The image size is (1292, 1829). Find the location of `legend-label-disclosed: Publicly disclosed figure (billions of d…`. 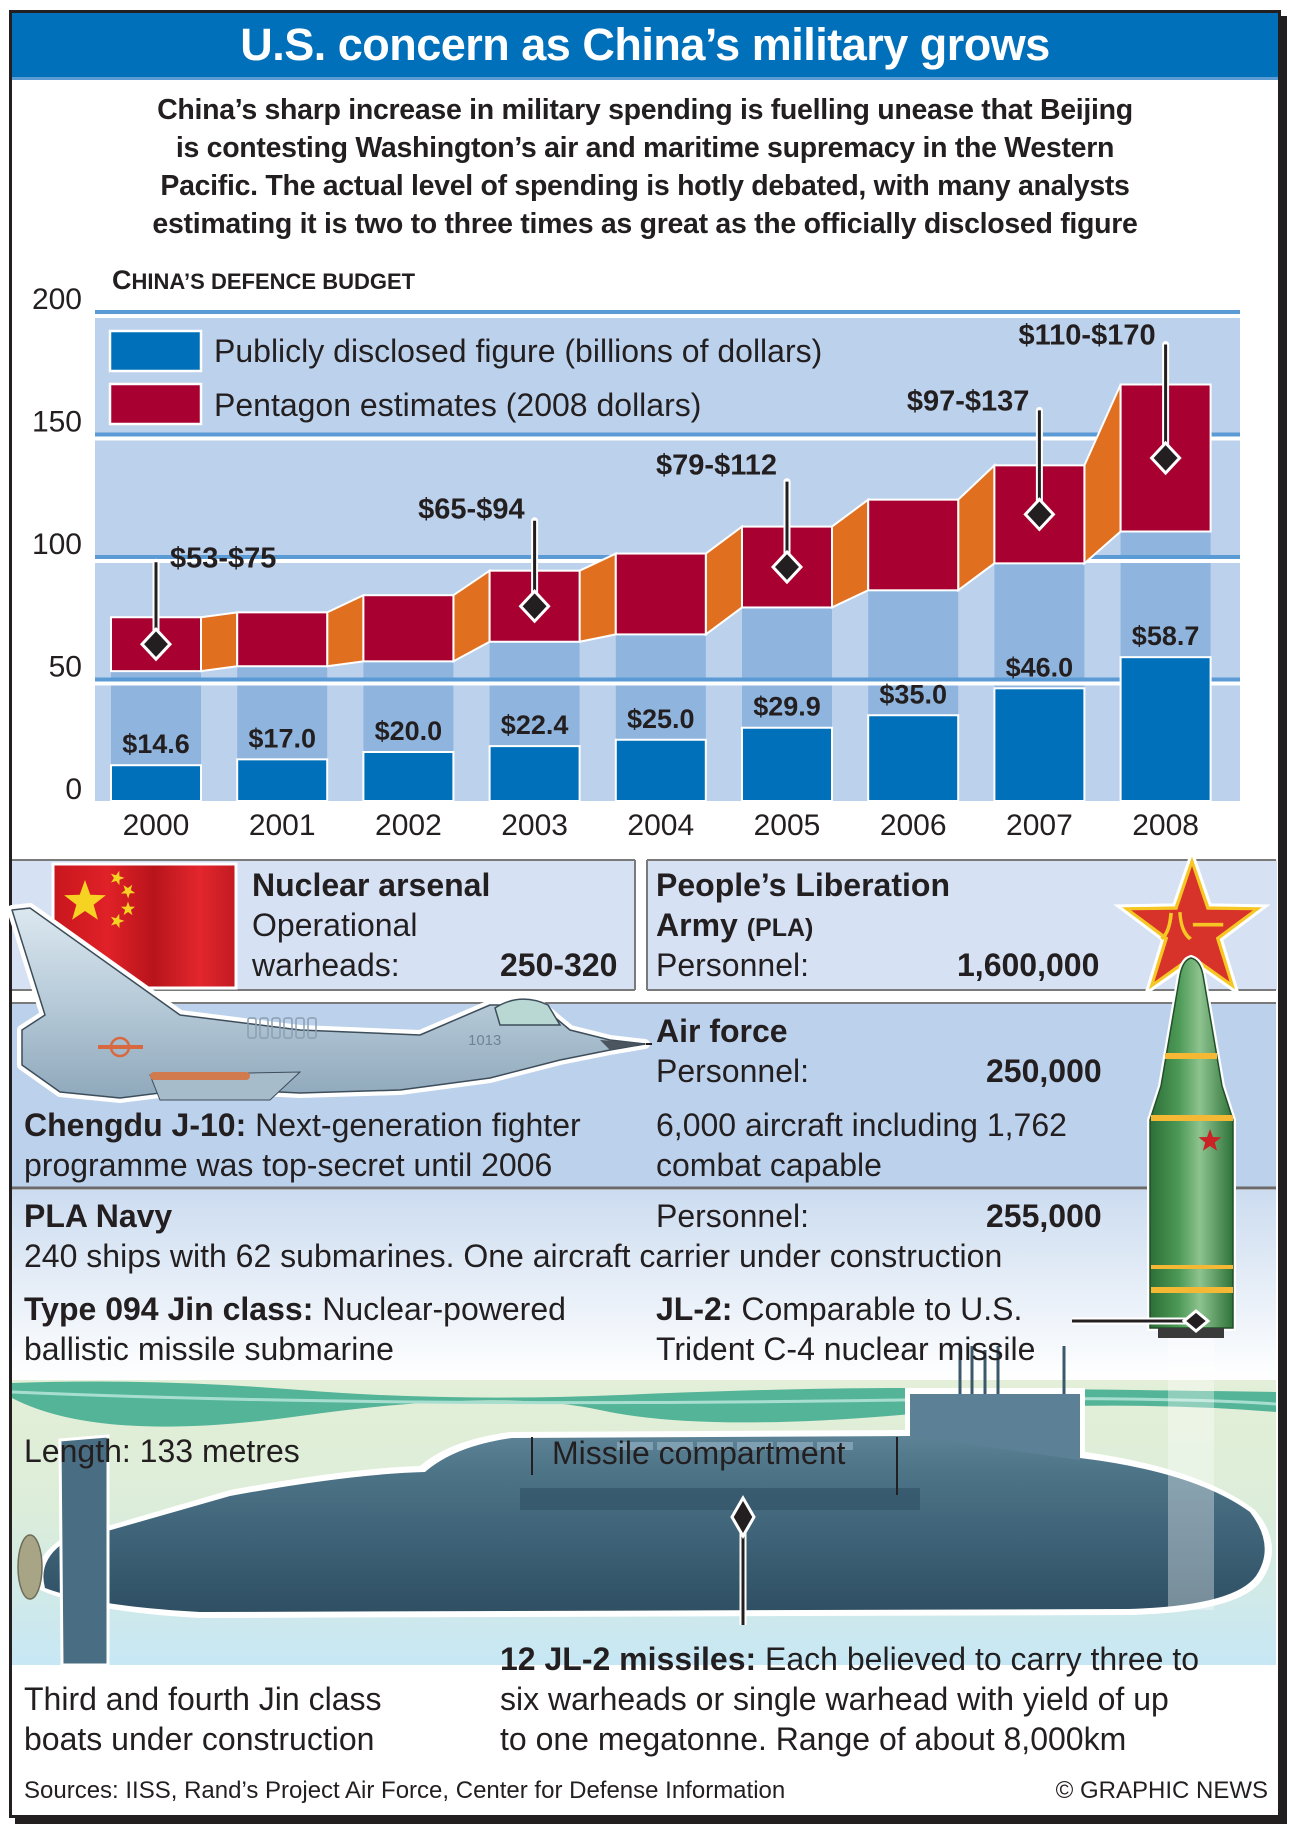

legend-label-disclosed: Publicly disclosed figure (billions of d… is located at coordinates (518, 351).